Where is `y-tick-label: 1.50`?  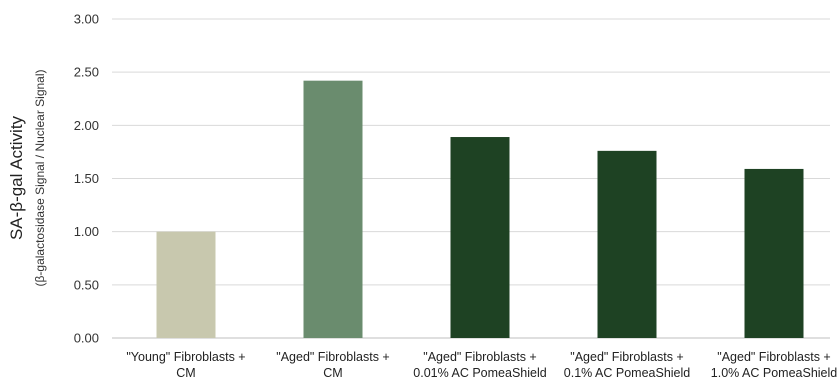
y-tick-label: 1.50 is located at coordinates (86, 178).